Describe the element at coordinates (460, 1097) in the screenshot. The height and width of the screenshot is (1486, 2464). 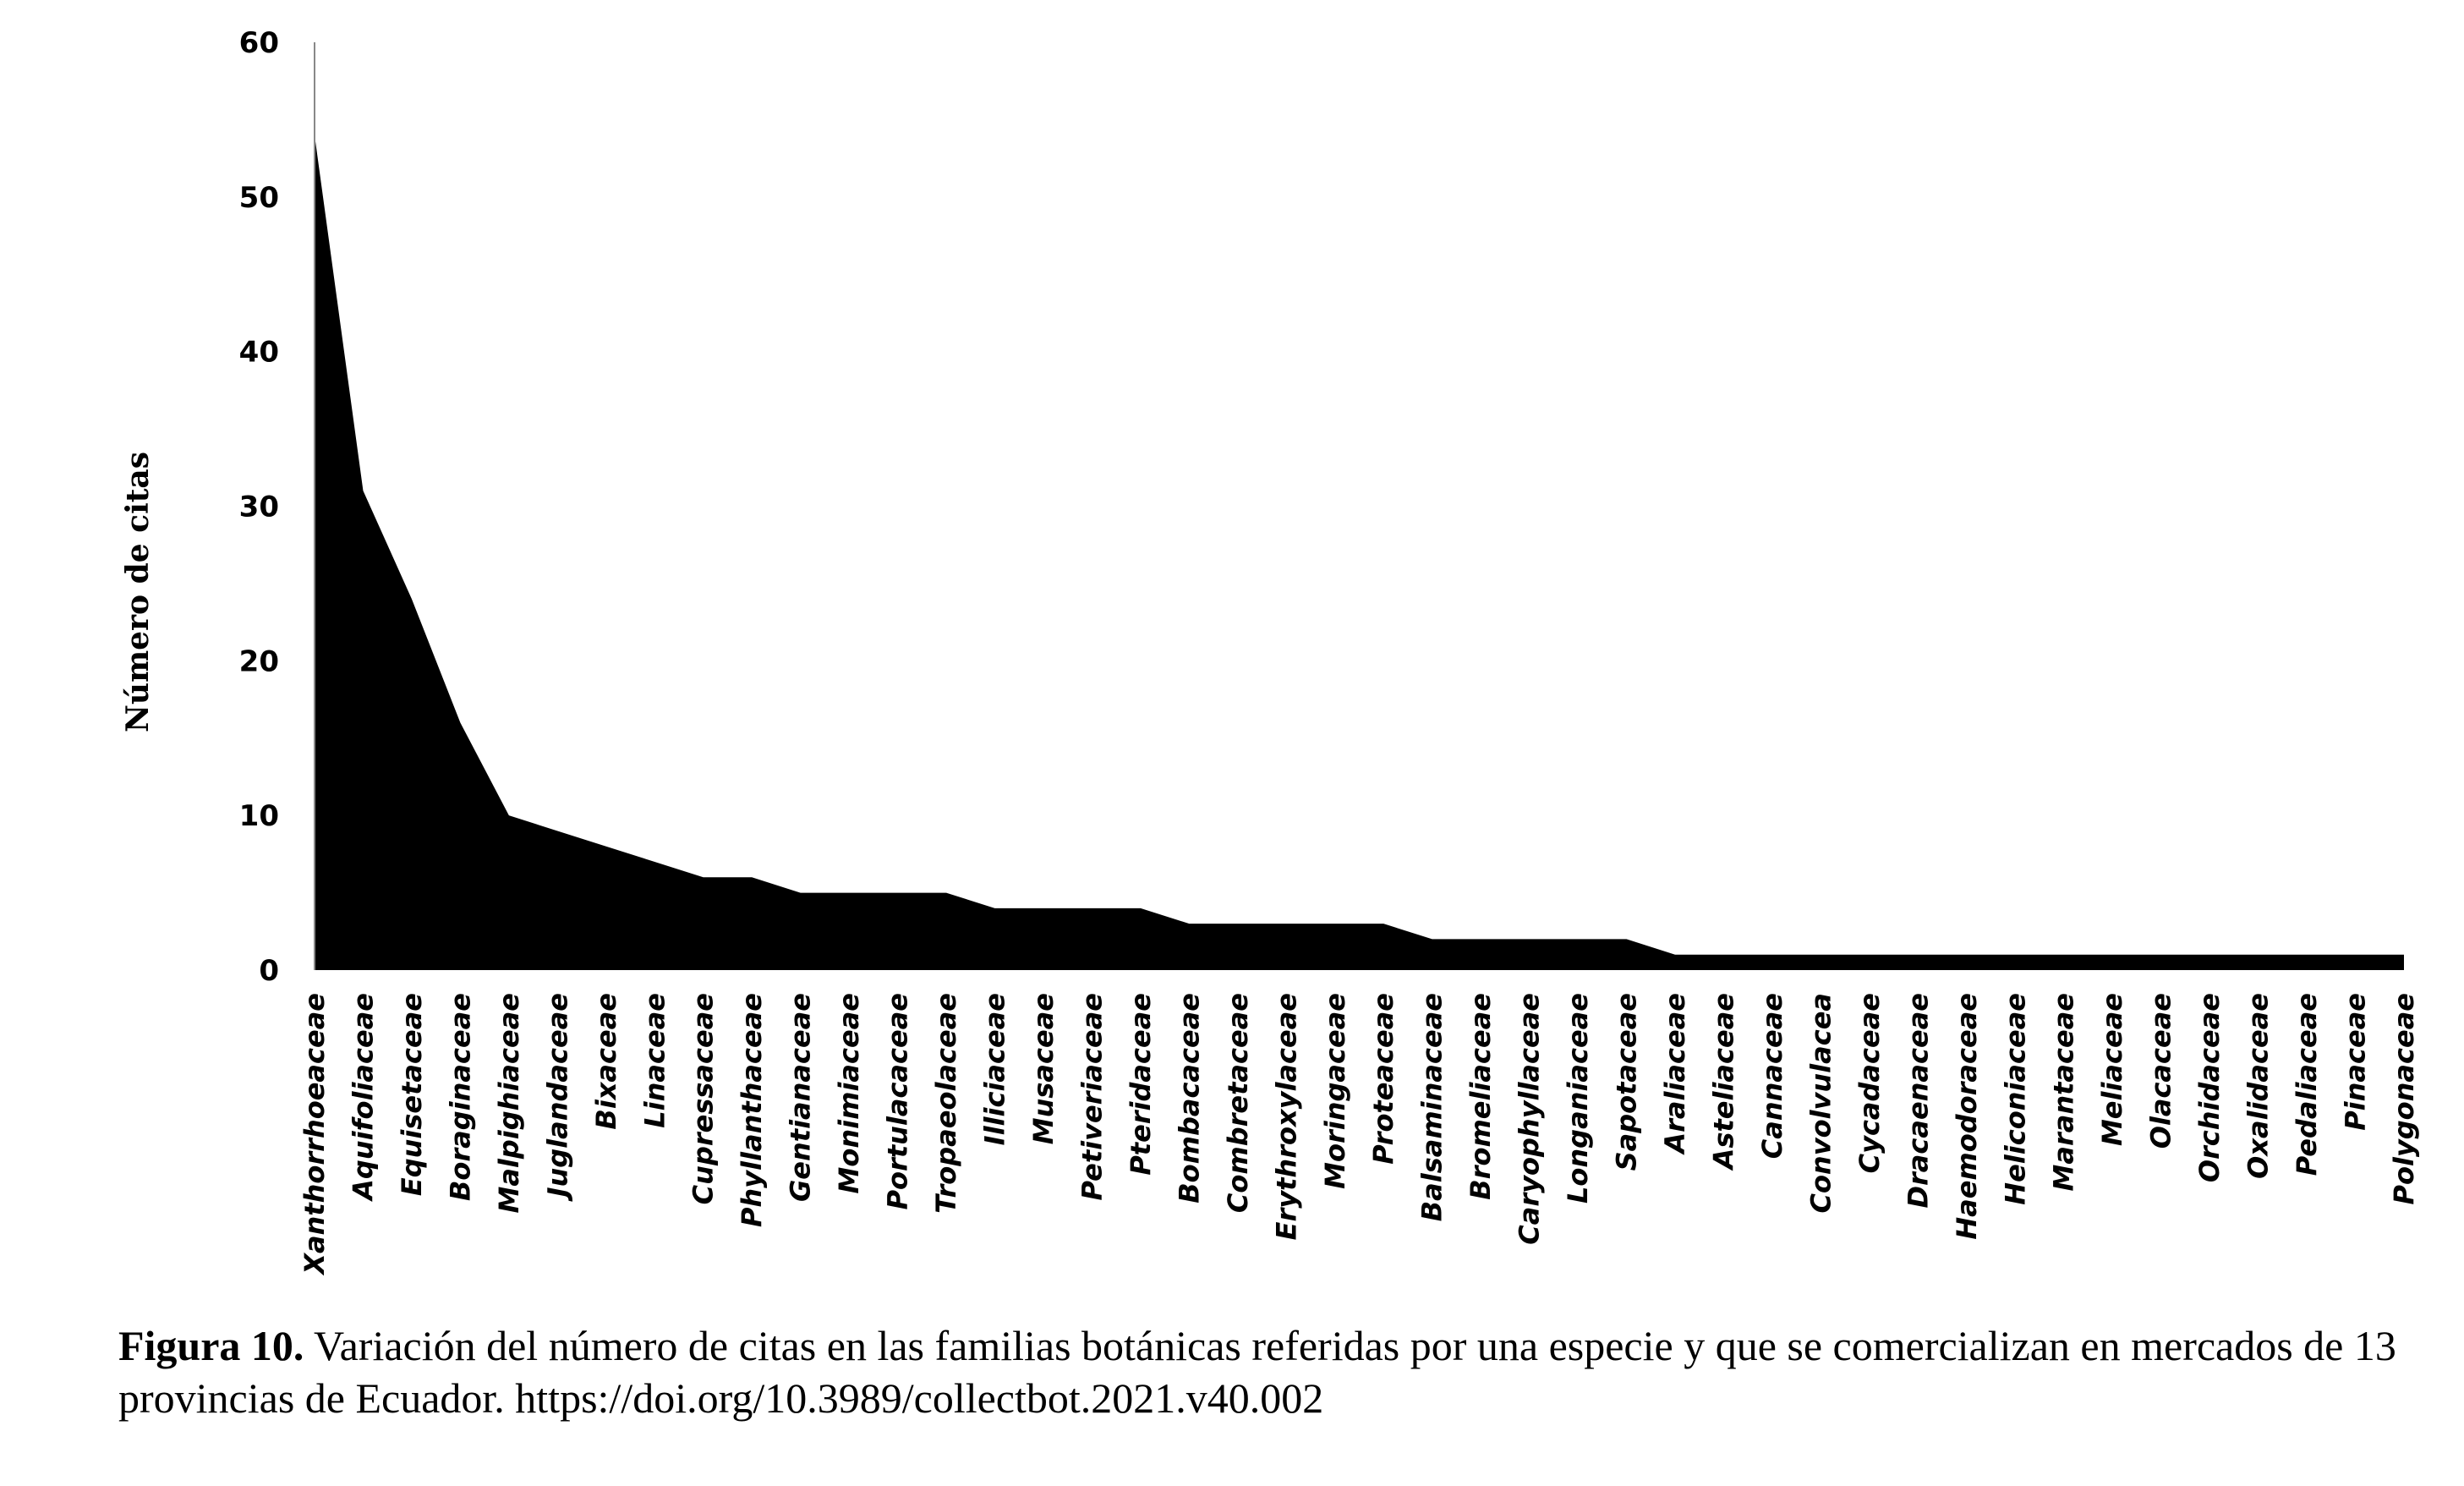
I see `x-category-label: Boraginaceae` at that location.